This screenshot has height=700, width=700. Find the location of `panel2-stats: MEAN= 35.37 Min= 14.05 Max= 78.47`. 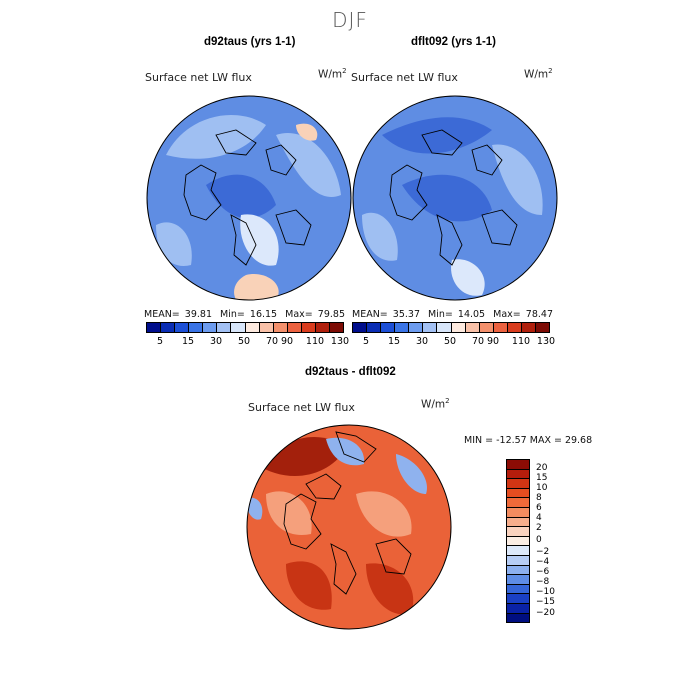

panel2-stats: MEAN= 35.37 Min= 14.05 Max= 78.47 is located at coordinates (452, 314).